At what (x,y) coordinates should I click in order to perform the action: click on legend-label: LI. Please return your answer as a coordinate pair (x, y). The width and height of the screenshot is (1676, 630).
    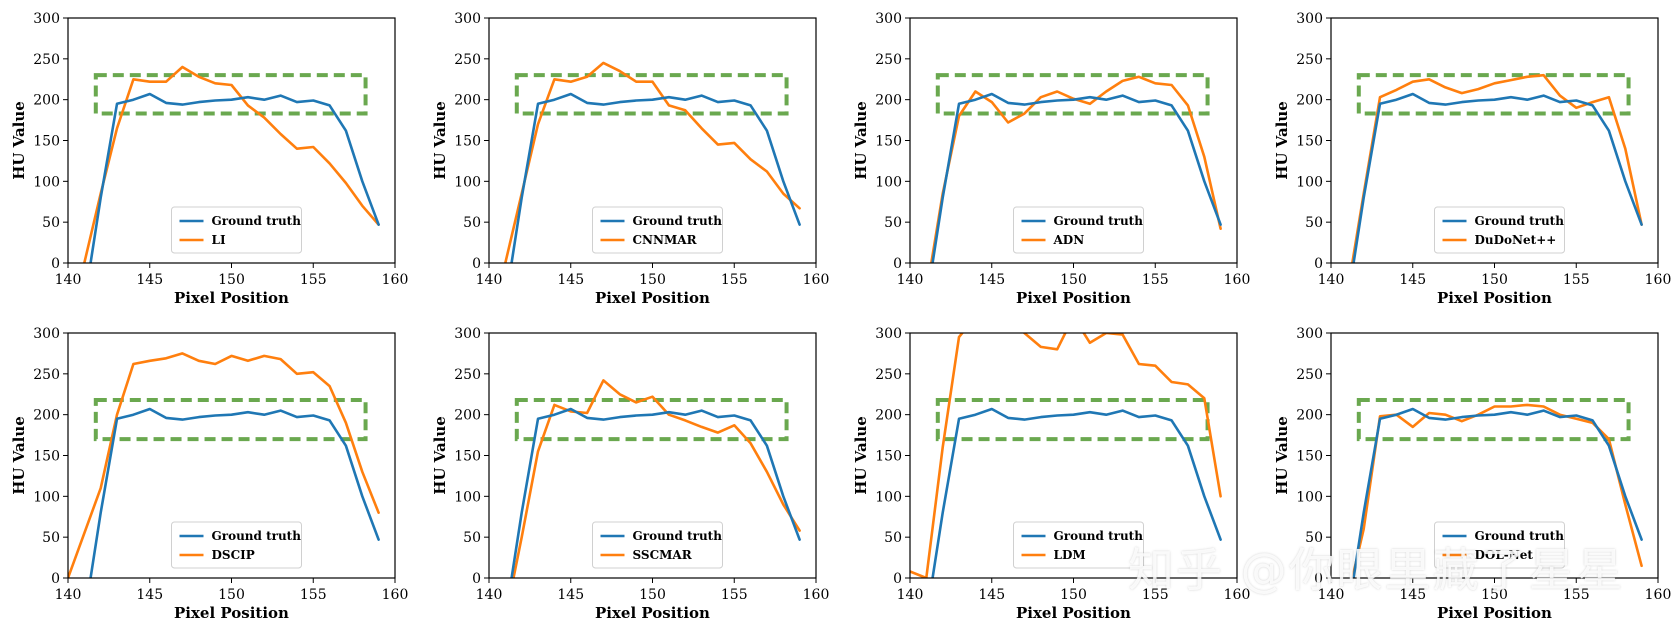
    Looking at the image, I should click on (219, 240).